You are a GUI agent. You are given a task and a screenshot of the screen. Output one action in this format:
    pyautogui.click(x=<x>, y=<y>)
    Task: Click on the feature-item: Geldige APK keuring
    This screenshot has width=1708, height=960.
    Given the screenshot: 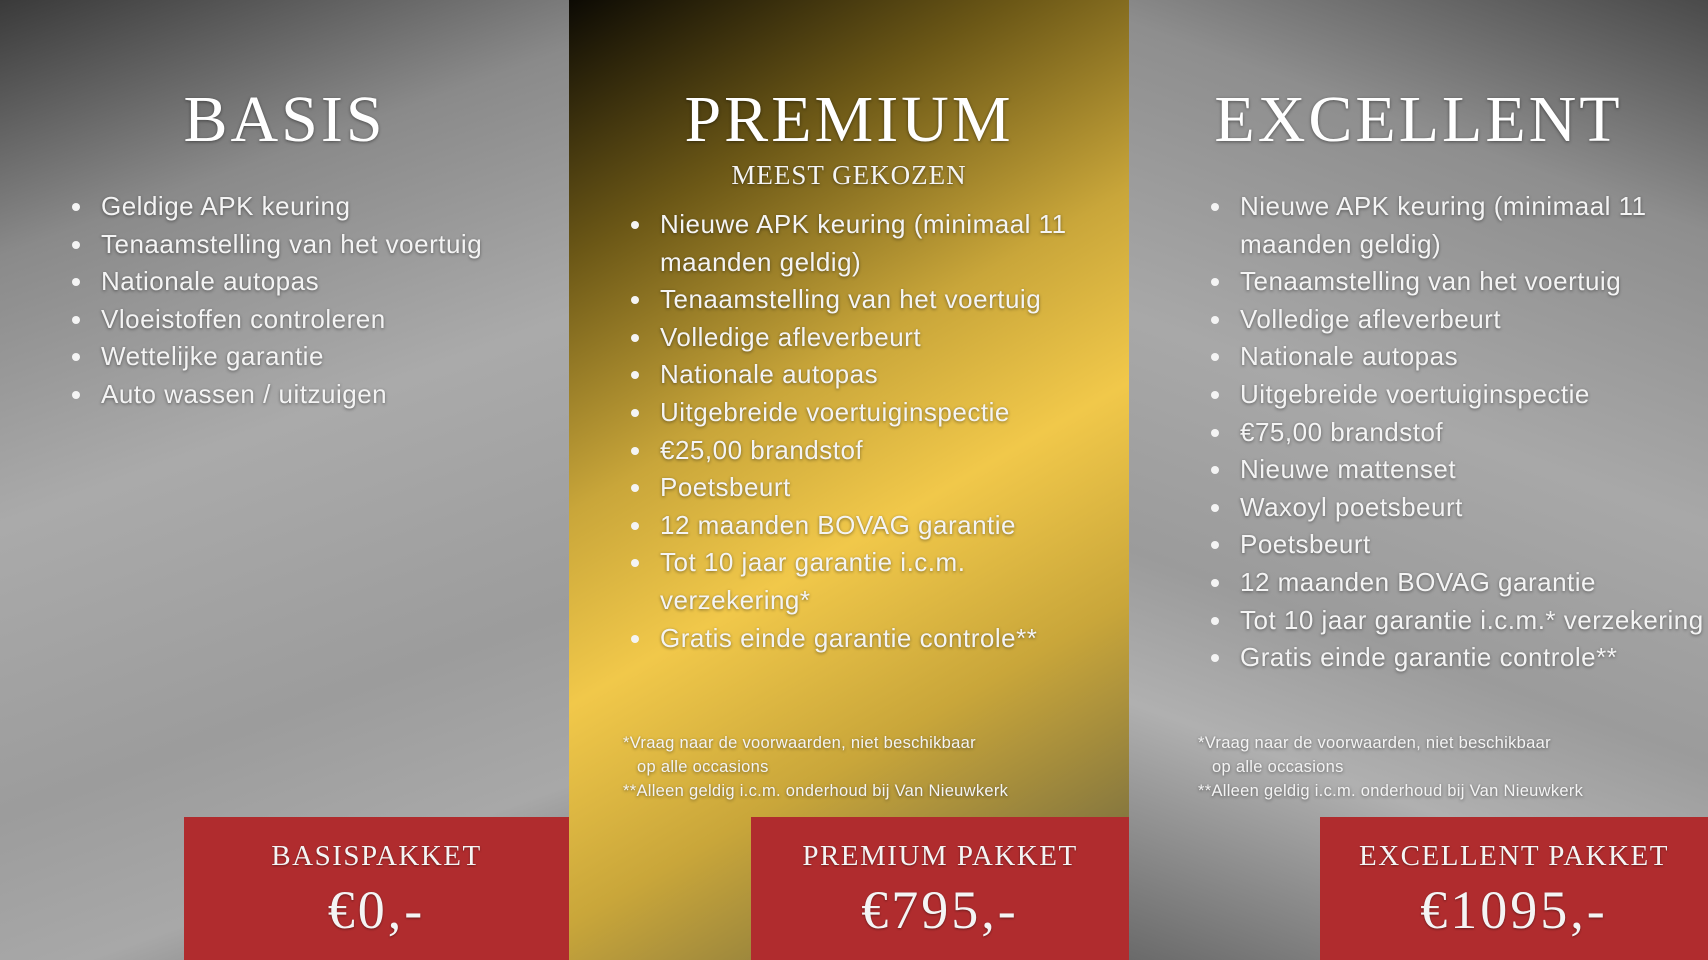 What is the action you would take?
    pyautogui.click(x=274, y=207)
    